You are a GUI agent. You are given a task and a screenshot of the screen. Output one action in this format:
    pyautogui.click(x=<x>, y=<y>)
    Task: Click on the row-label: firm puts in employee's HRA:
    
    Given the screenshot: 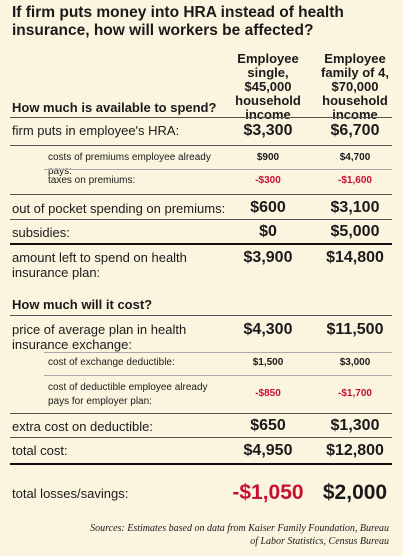 What is the action you would take?
    pyautogui.click(x=96, y=130)
    